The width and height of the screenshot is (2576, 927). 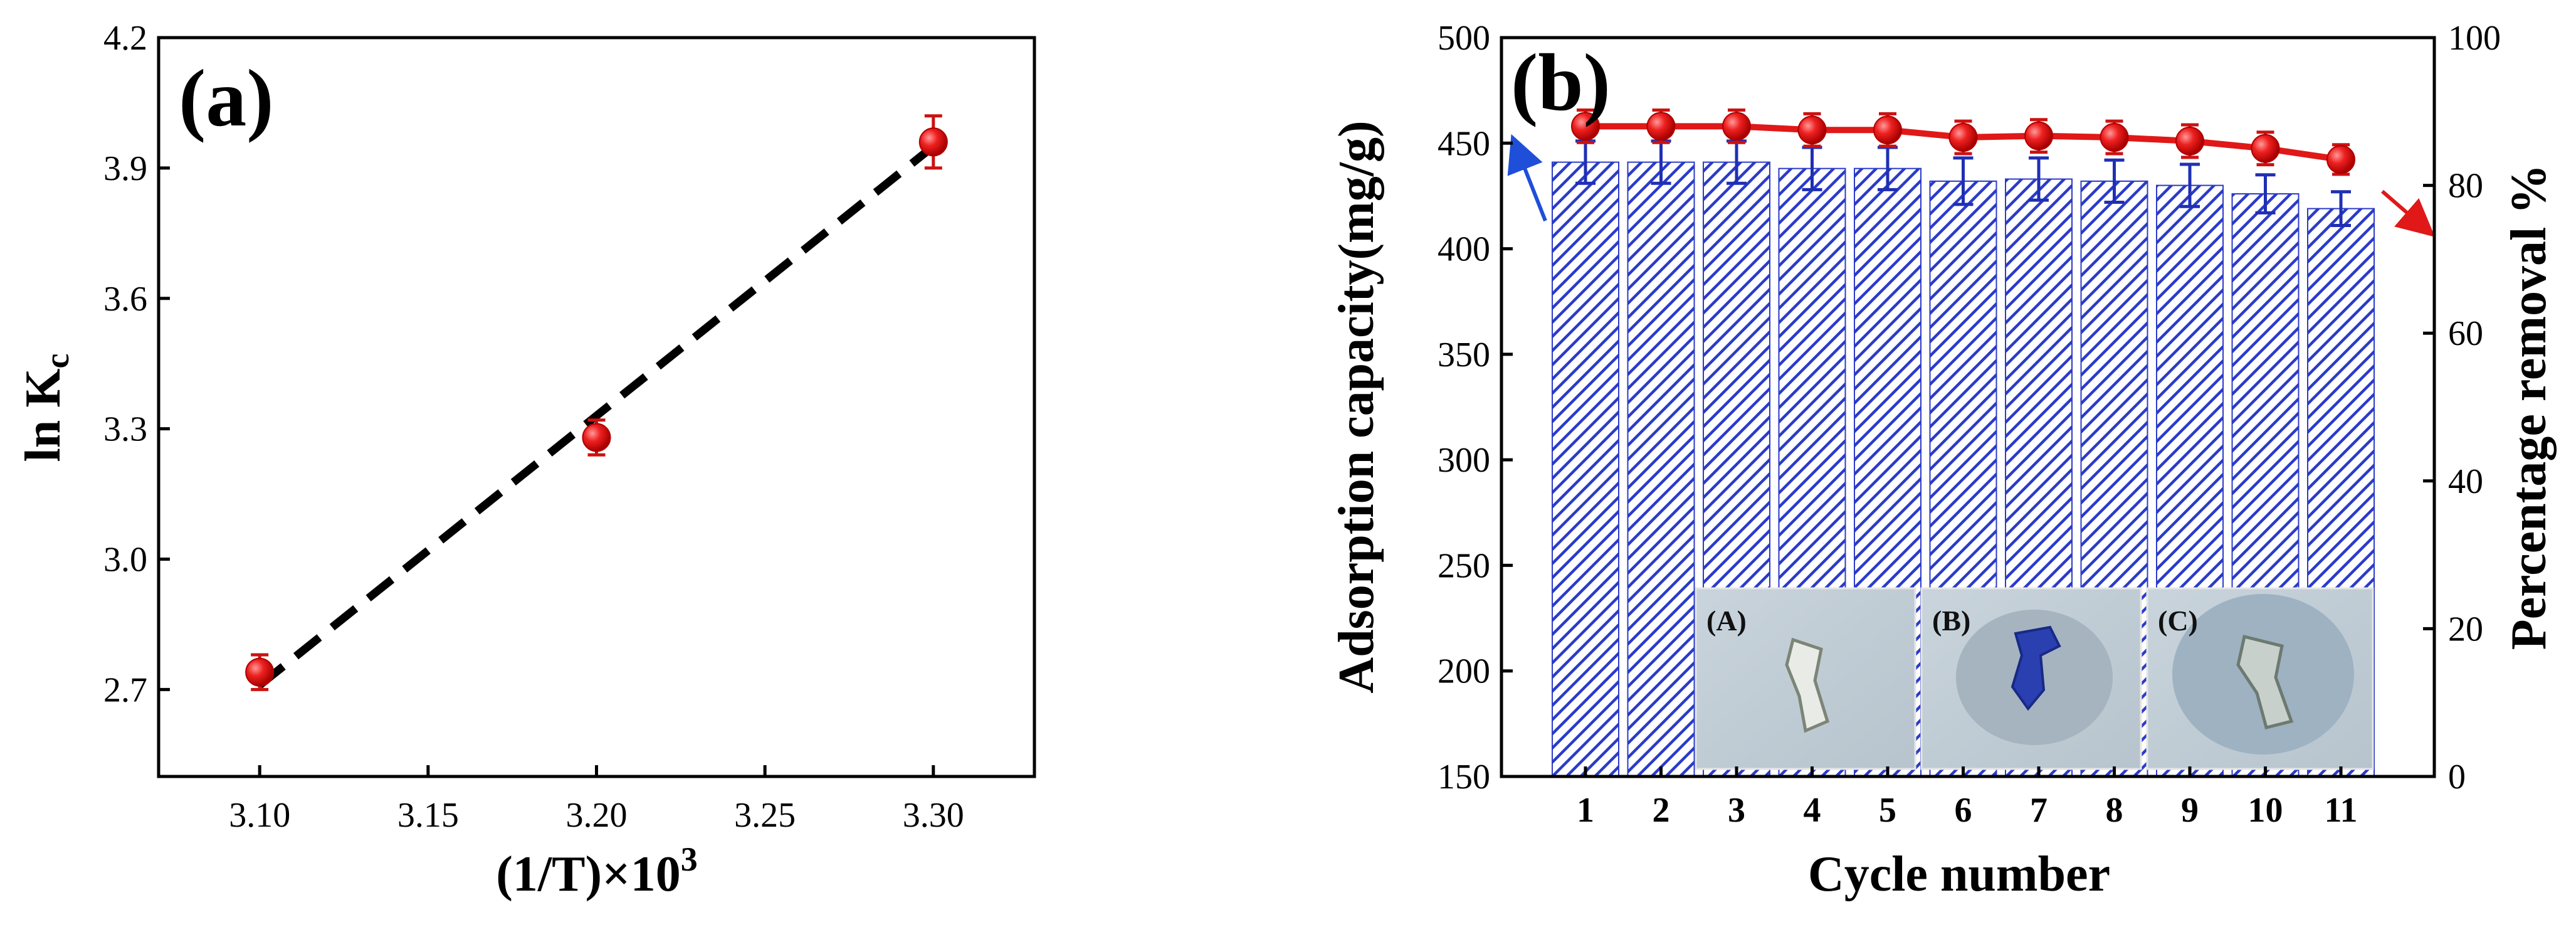 I want to click on panel-b-left-tick-label: 150, so click(x=1464, y=777).